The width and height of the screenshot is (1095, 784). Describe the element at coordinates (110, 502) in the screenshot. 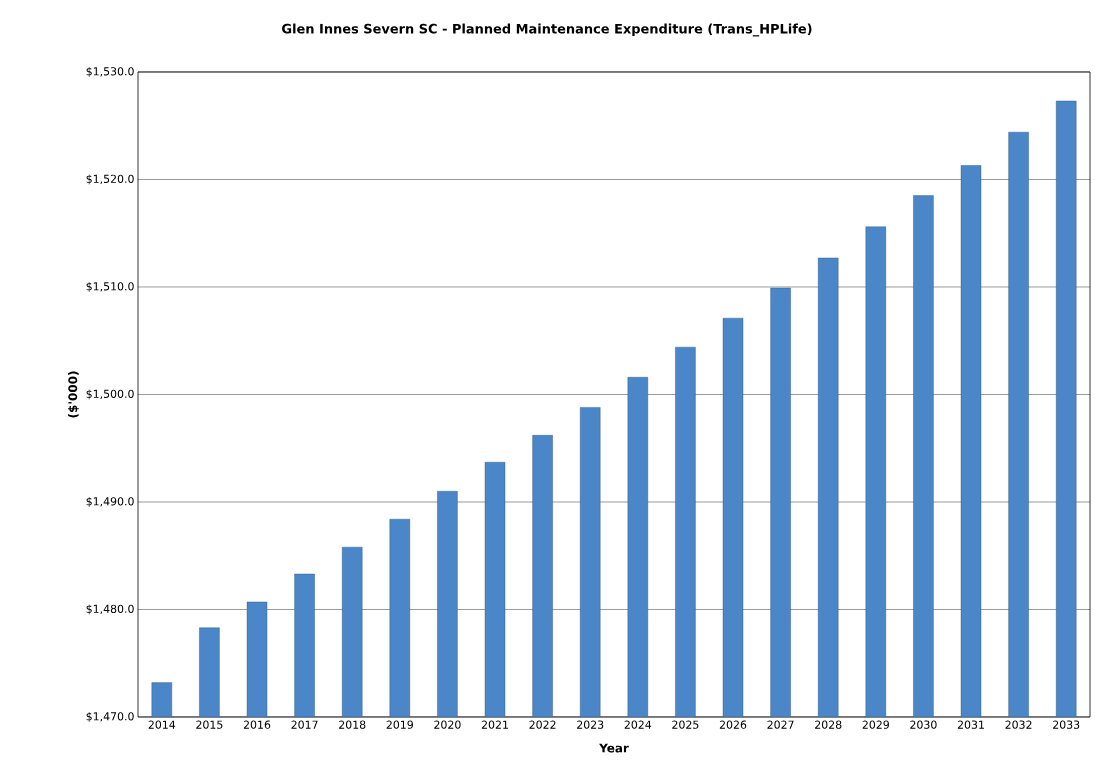

I see `y-tick-label: $1,490.0` at that location.